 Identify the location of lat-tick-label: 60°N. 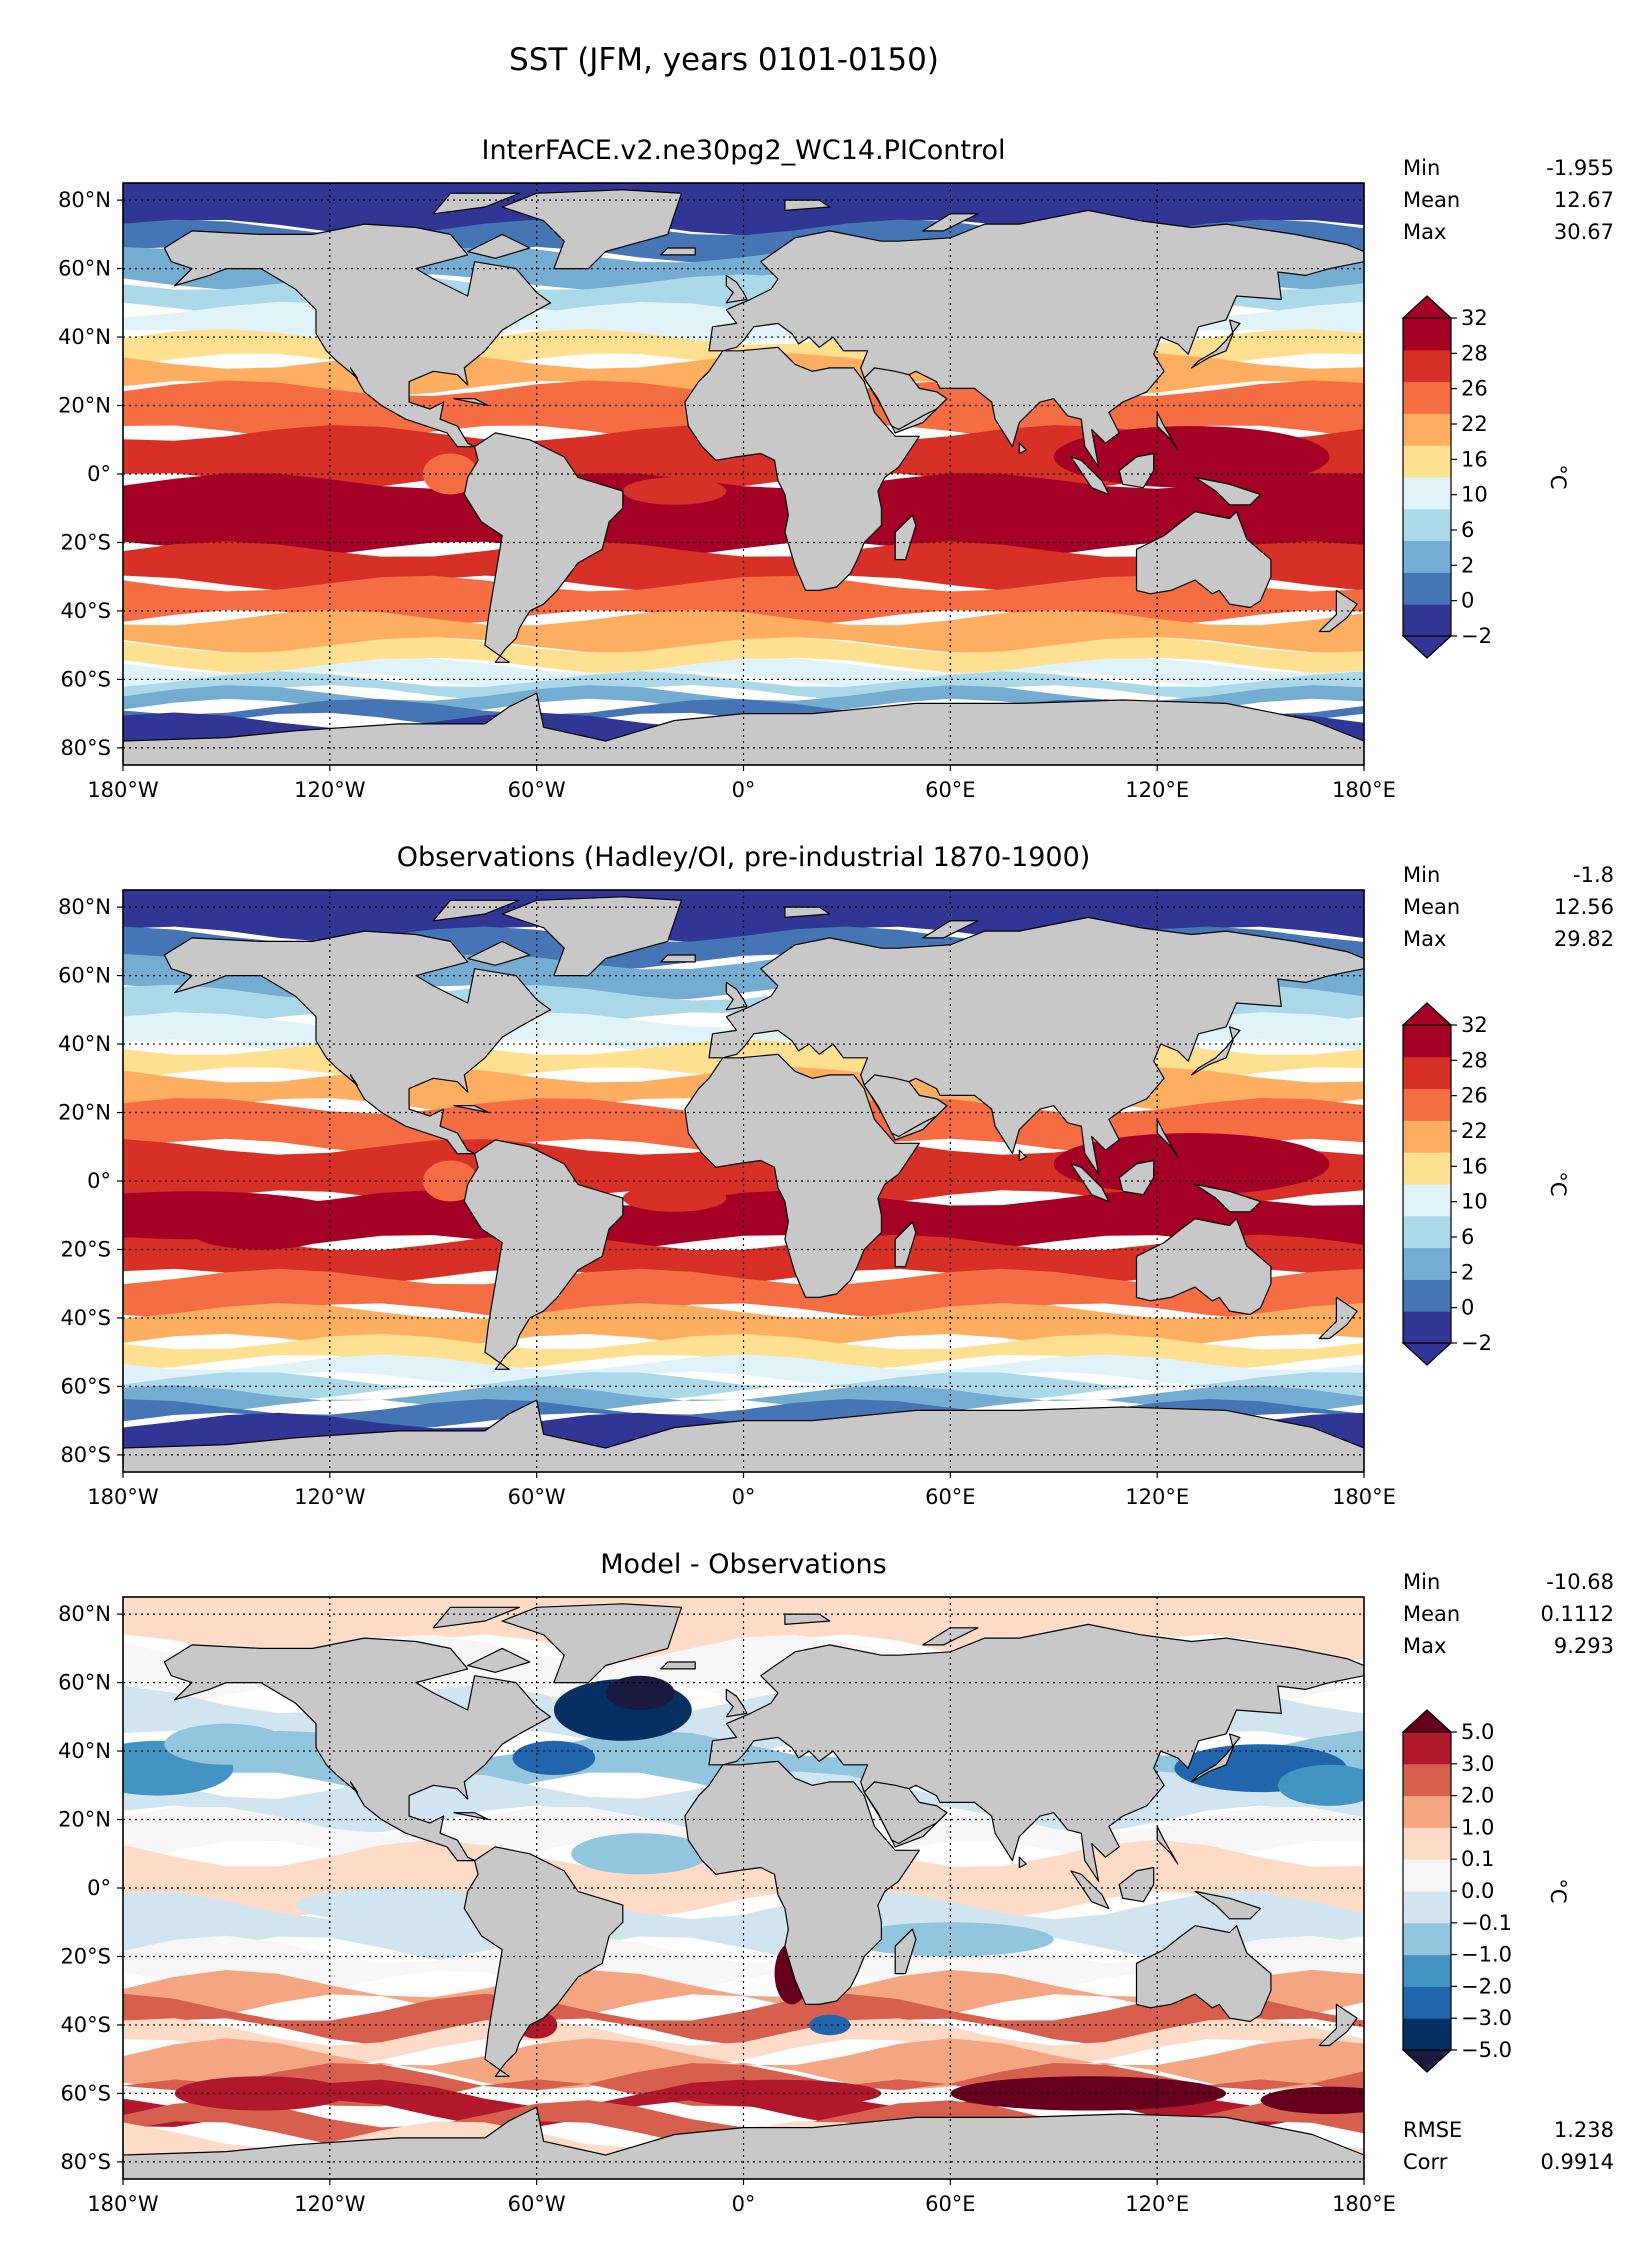
(84, 1683).